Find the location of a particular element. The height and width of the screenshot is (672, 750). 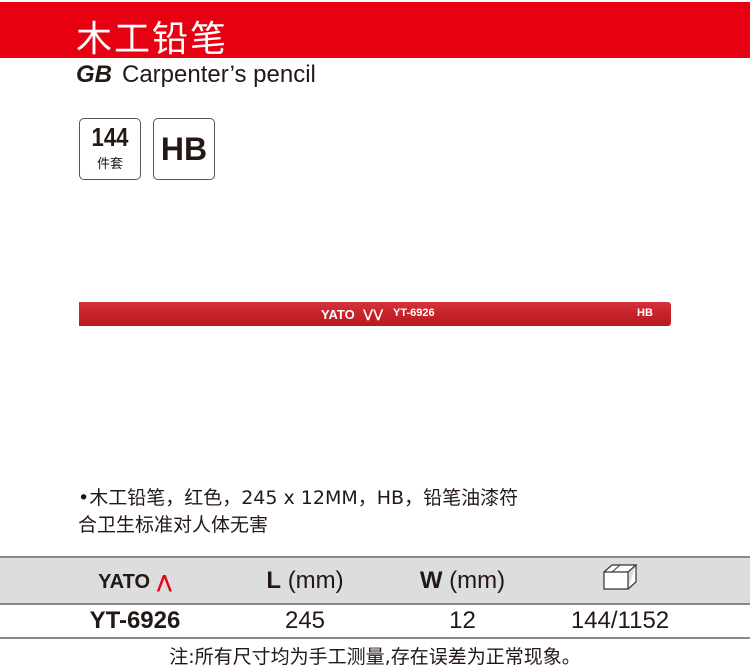

yato-logo-icon: ⋁⋁ is located at coordinates (373, 314).